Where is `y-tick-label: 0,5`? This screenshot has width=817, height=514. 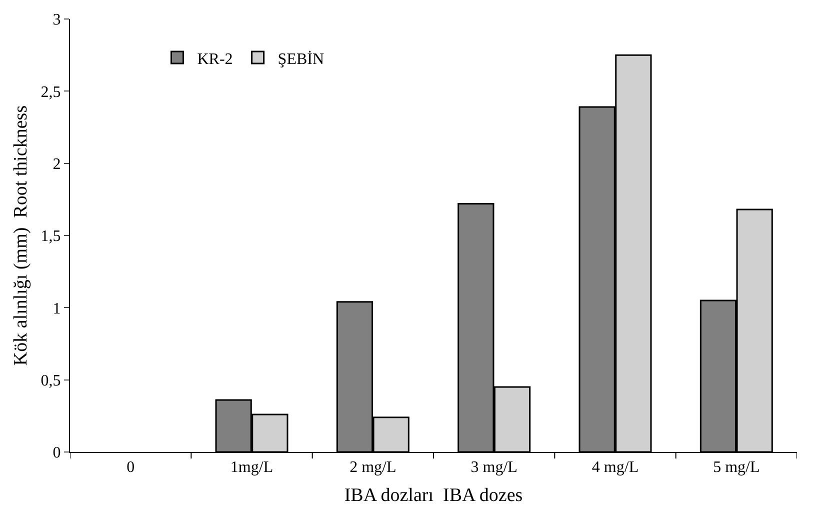 y-tick-label: 0,5 is located at coordinates (50, 381).